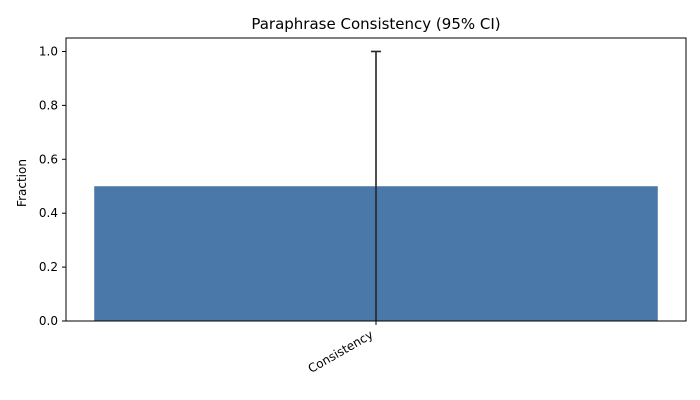 The width and height of the screenshot is (700, 400). What do you see at coordinates (48, 267) in the screenshot?
I see `y-tick-label: 0.2` at bounding box center [48, 267].